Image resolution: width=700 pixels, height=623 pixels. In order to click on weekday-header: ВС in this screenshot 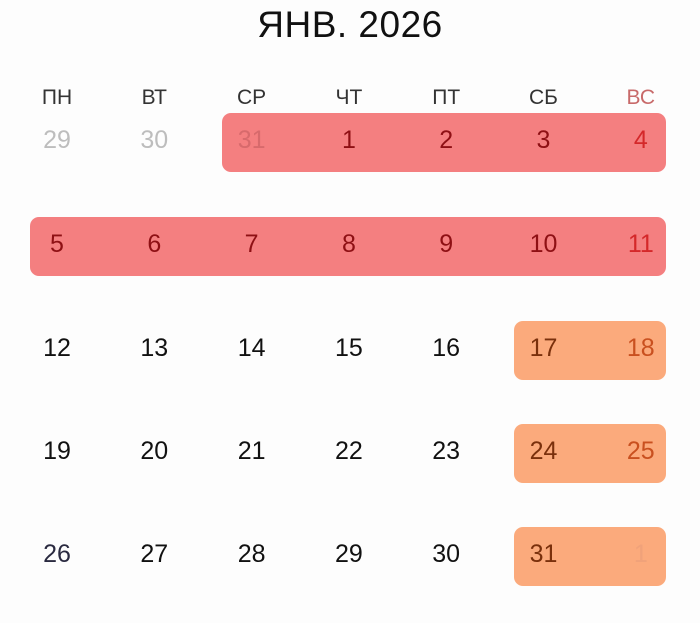, I will do `click(641, 97)`.